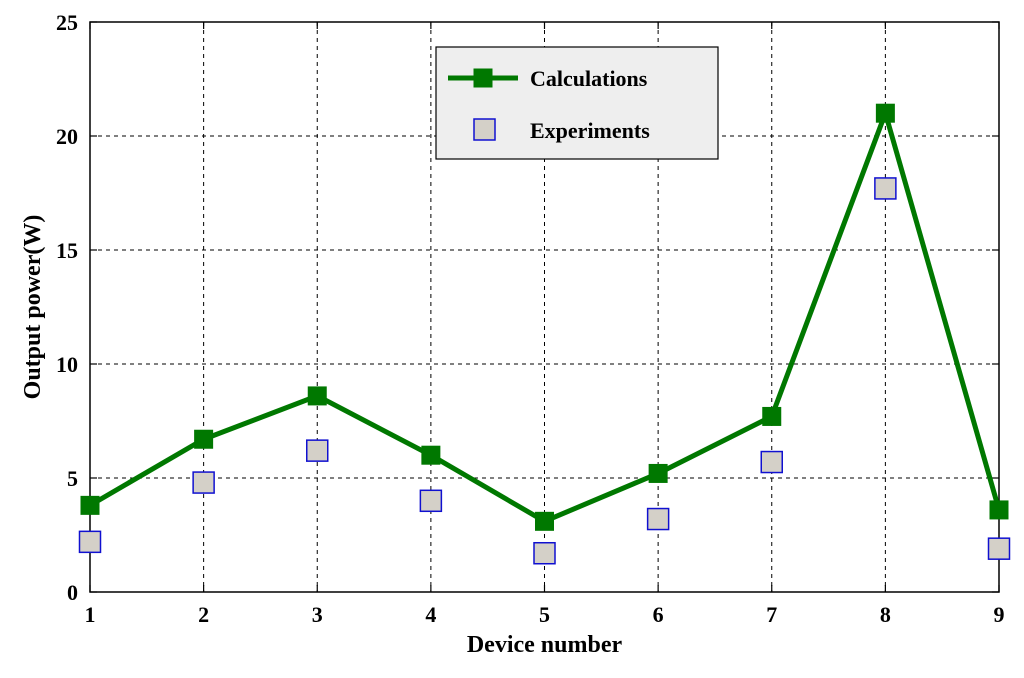 The height and width of the screenshot is (678, 1024). Describe the element at coordinates (545, 645) in the screenshot. I see `x-axis-title: Device number` at that location.